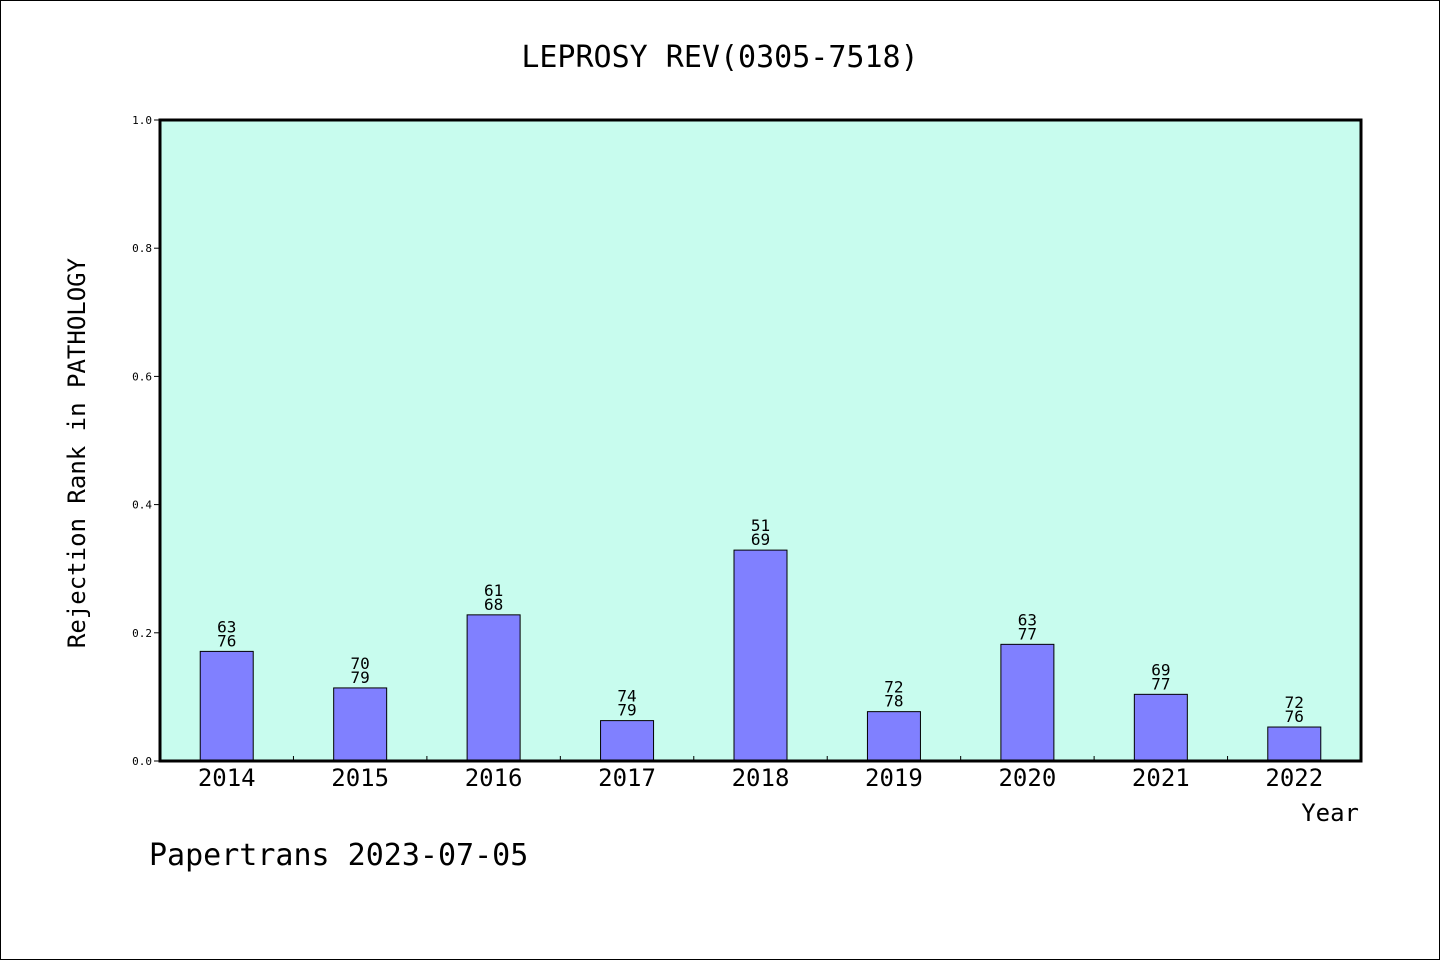 Image resolution: width=1440 pixels, height=964 pixels. I want to click on y-axis: 0.0 0.2 0.4 0.6 0.8 1.0, so click(146, 441).